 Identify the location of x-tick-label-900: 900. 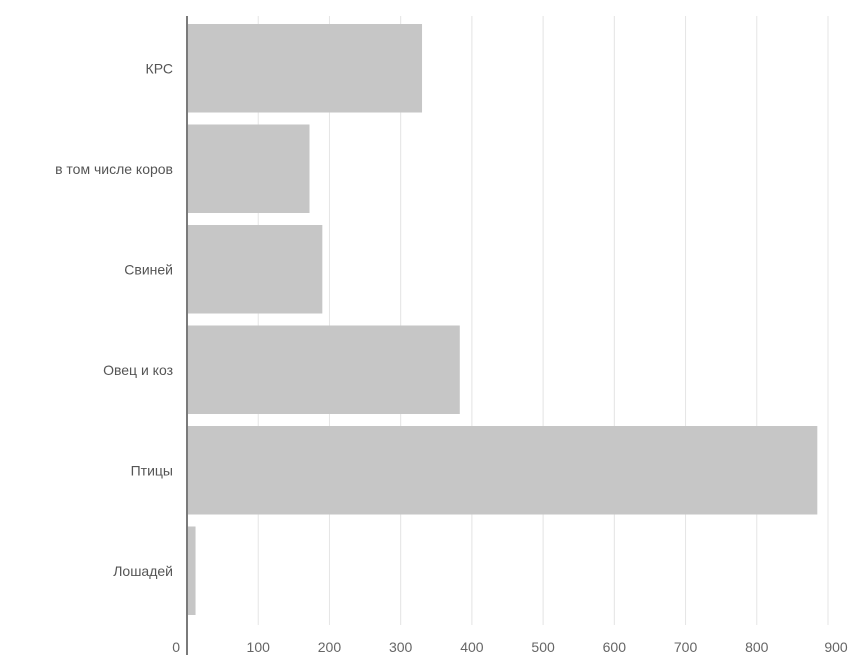
(836, 647).